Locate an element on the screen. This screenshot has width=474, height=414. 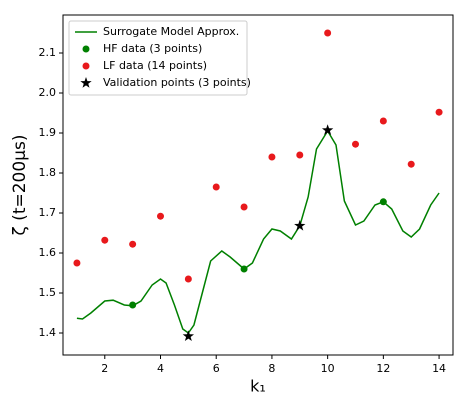
legend-label: LF data (14 points) is located at coordinates (155, 65).